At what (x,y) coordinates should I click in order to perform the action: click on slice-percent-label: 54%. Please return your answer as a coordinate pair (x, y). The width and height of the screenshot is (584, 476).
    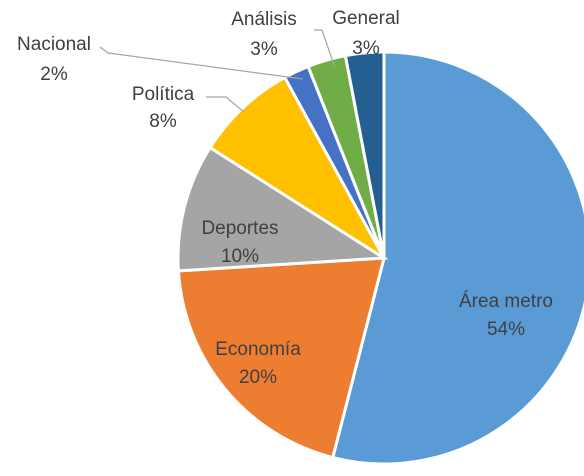
    Looking at the image, I should click on (506, 329).